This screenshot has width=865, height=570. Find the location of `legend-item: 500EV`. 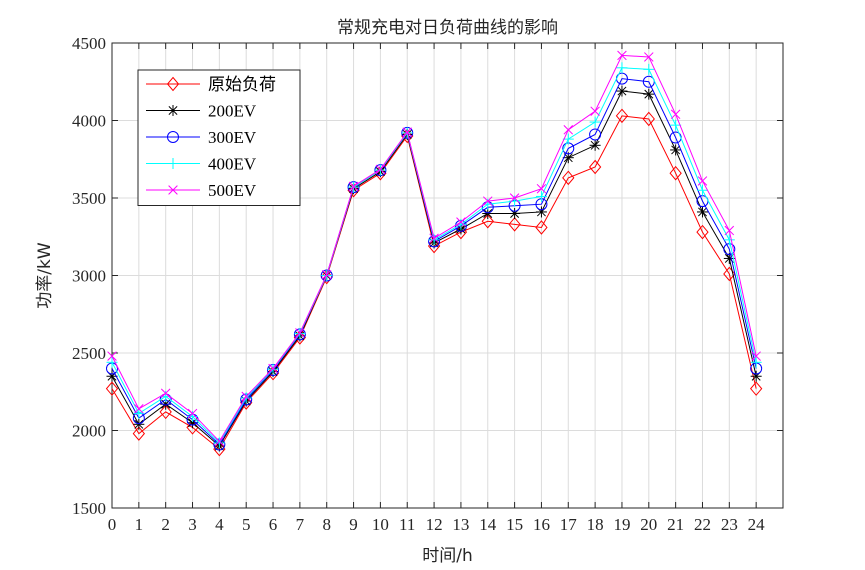

legend-item: 500EV is located at coordinates (201, 190).